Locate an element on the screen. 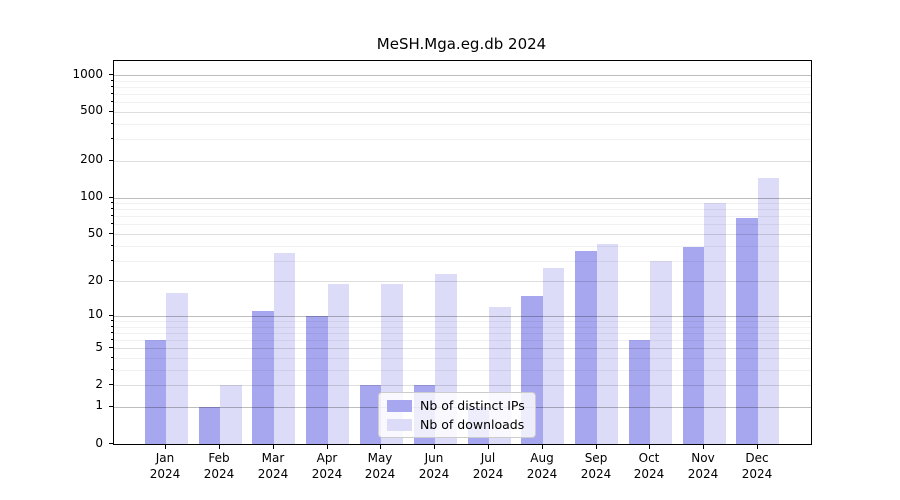 The height and width of the screenshot is (500, 900). bar-downloads-apr is located at coordinates (338, 364).